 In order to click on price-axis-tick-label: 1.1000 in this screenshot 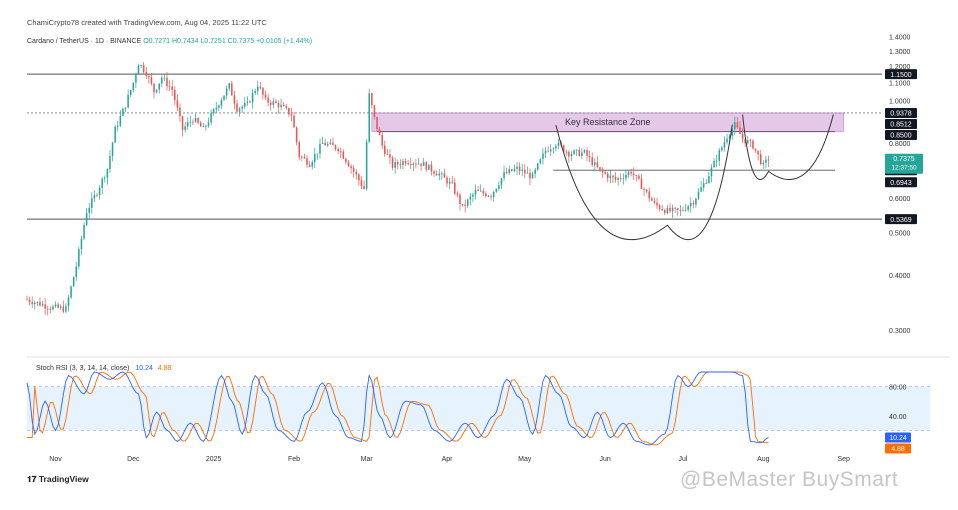, I will do `click(900, 84)`.